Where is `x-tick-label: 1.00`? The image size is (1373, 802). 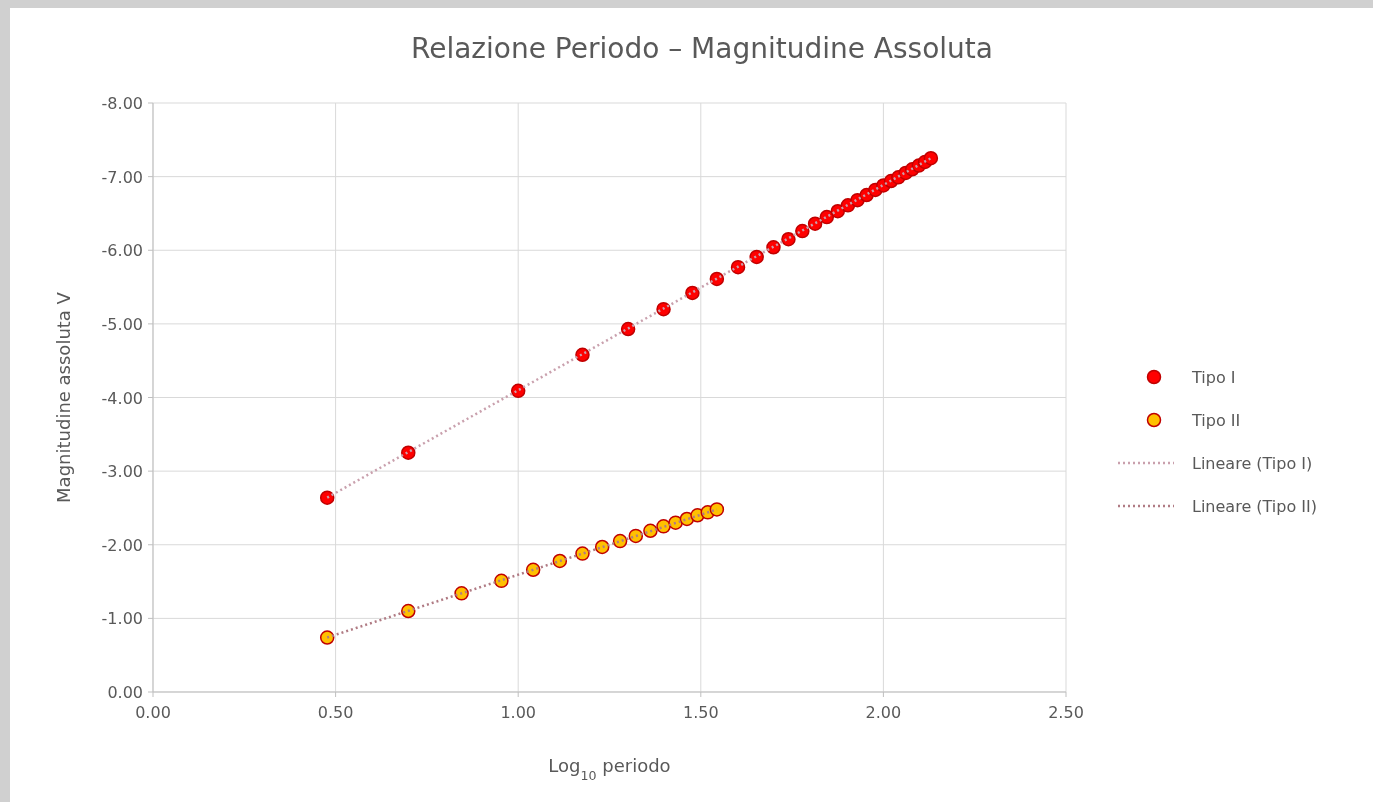
x-tick-label: 1.00 is located at coordinates (518, 712).